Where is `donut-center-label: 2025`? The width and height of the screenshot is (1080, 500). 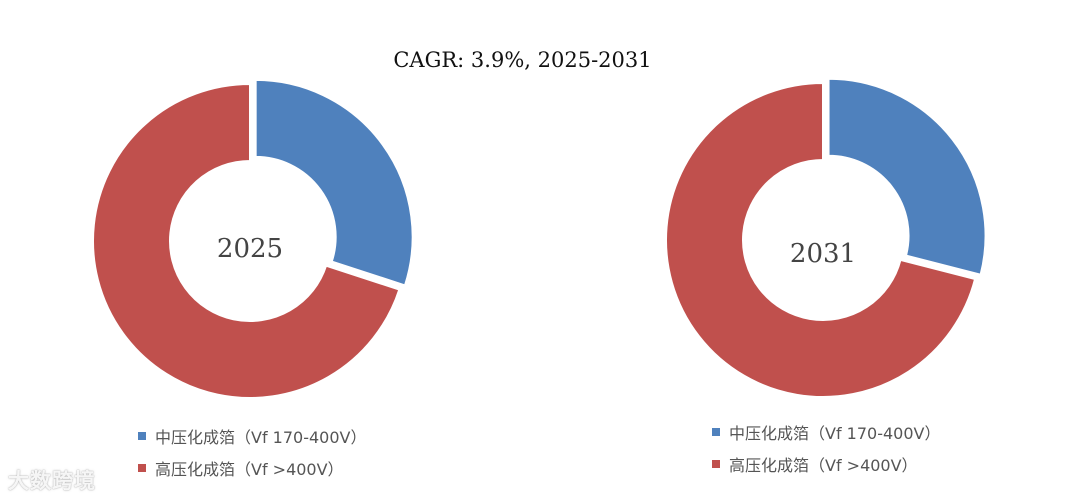 donut-center-label: 2025 is located at coordinates (250, 249).